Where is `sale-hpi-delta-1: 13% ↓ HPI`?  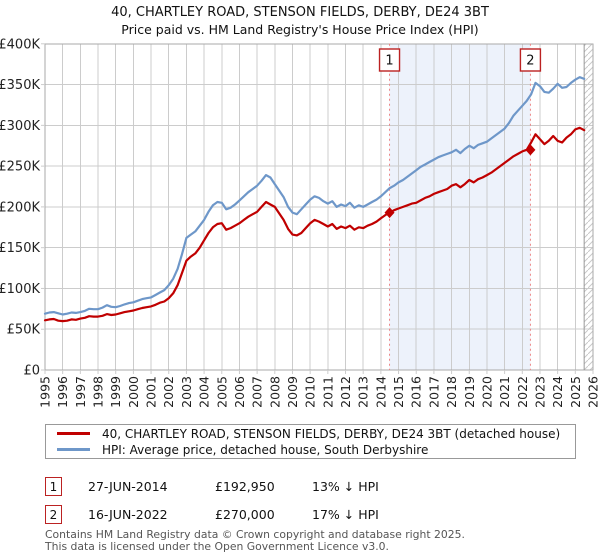 sale-hpi-delta-1: 13% ↓ HPI is located at coordinates (345, 486).